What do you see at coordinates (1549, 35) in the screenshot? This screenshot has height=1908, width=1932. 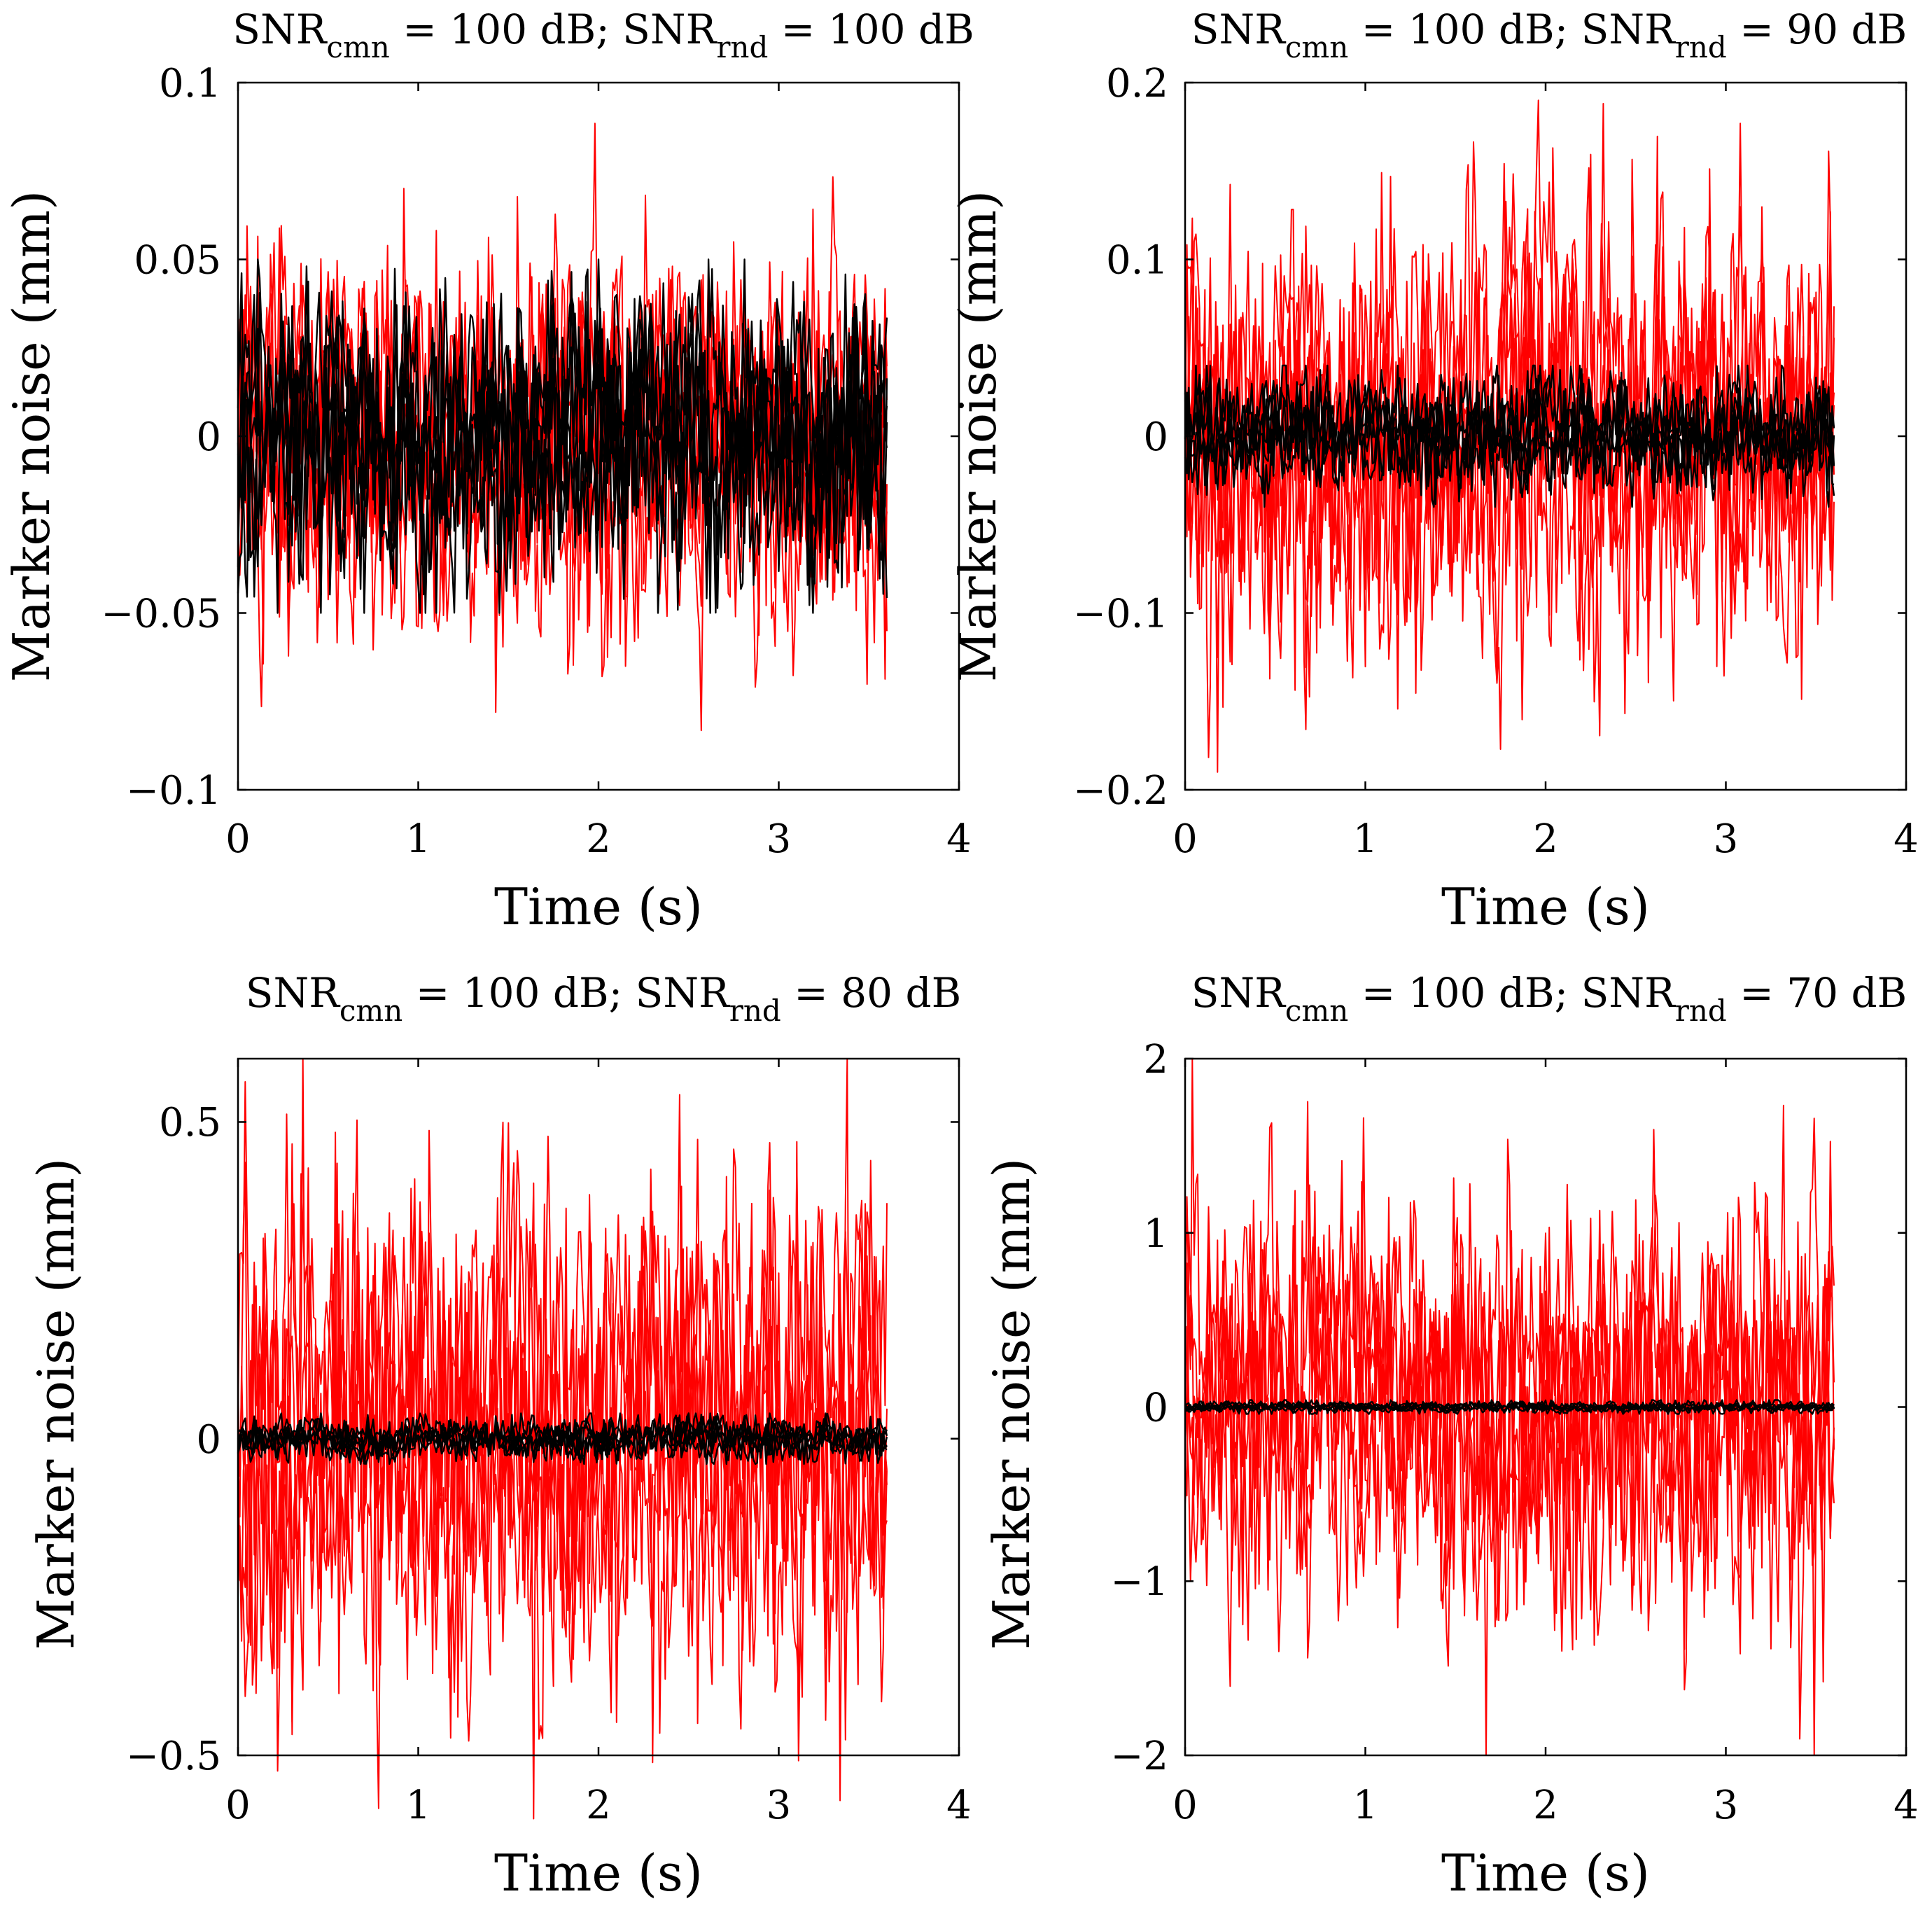 I see `chart-title-2: SNRcmn = 100 dB; SNRrnd = 90 dB` at bounding box center [1549, 35].